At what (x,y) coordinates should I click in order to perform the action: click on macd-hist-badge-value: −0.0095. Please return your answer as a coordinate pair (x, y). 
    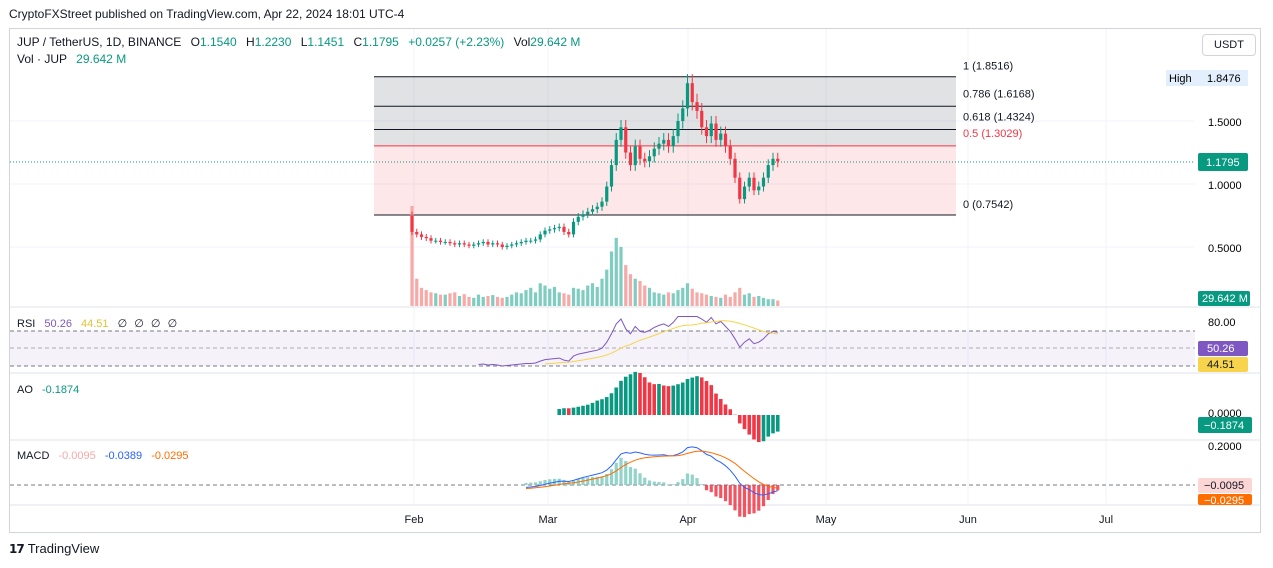
    Looking at the image, I should click on (1224, 486).